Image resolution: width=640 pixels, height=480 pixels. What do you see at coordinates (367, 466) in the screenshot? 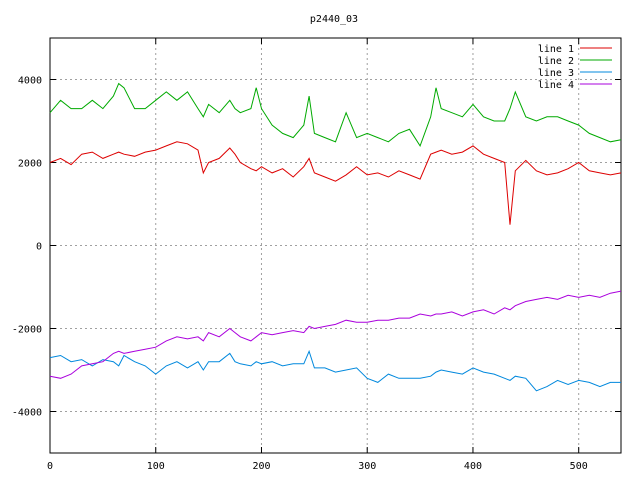
I see `x-tick-label: 300` at bounding box center [367, 466].